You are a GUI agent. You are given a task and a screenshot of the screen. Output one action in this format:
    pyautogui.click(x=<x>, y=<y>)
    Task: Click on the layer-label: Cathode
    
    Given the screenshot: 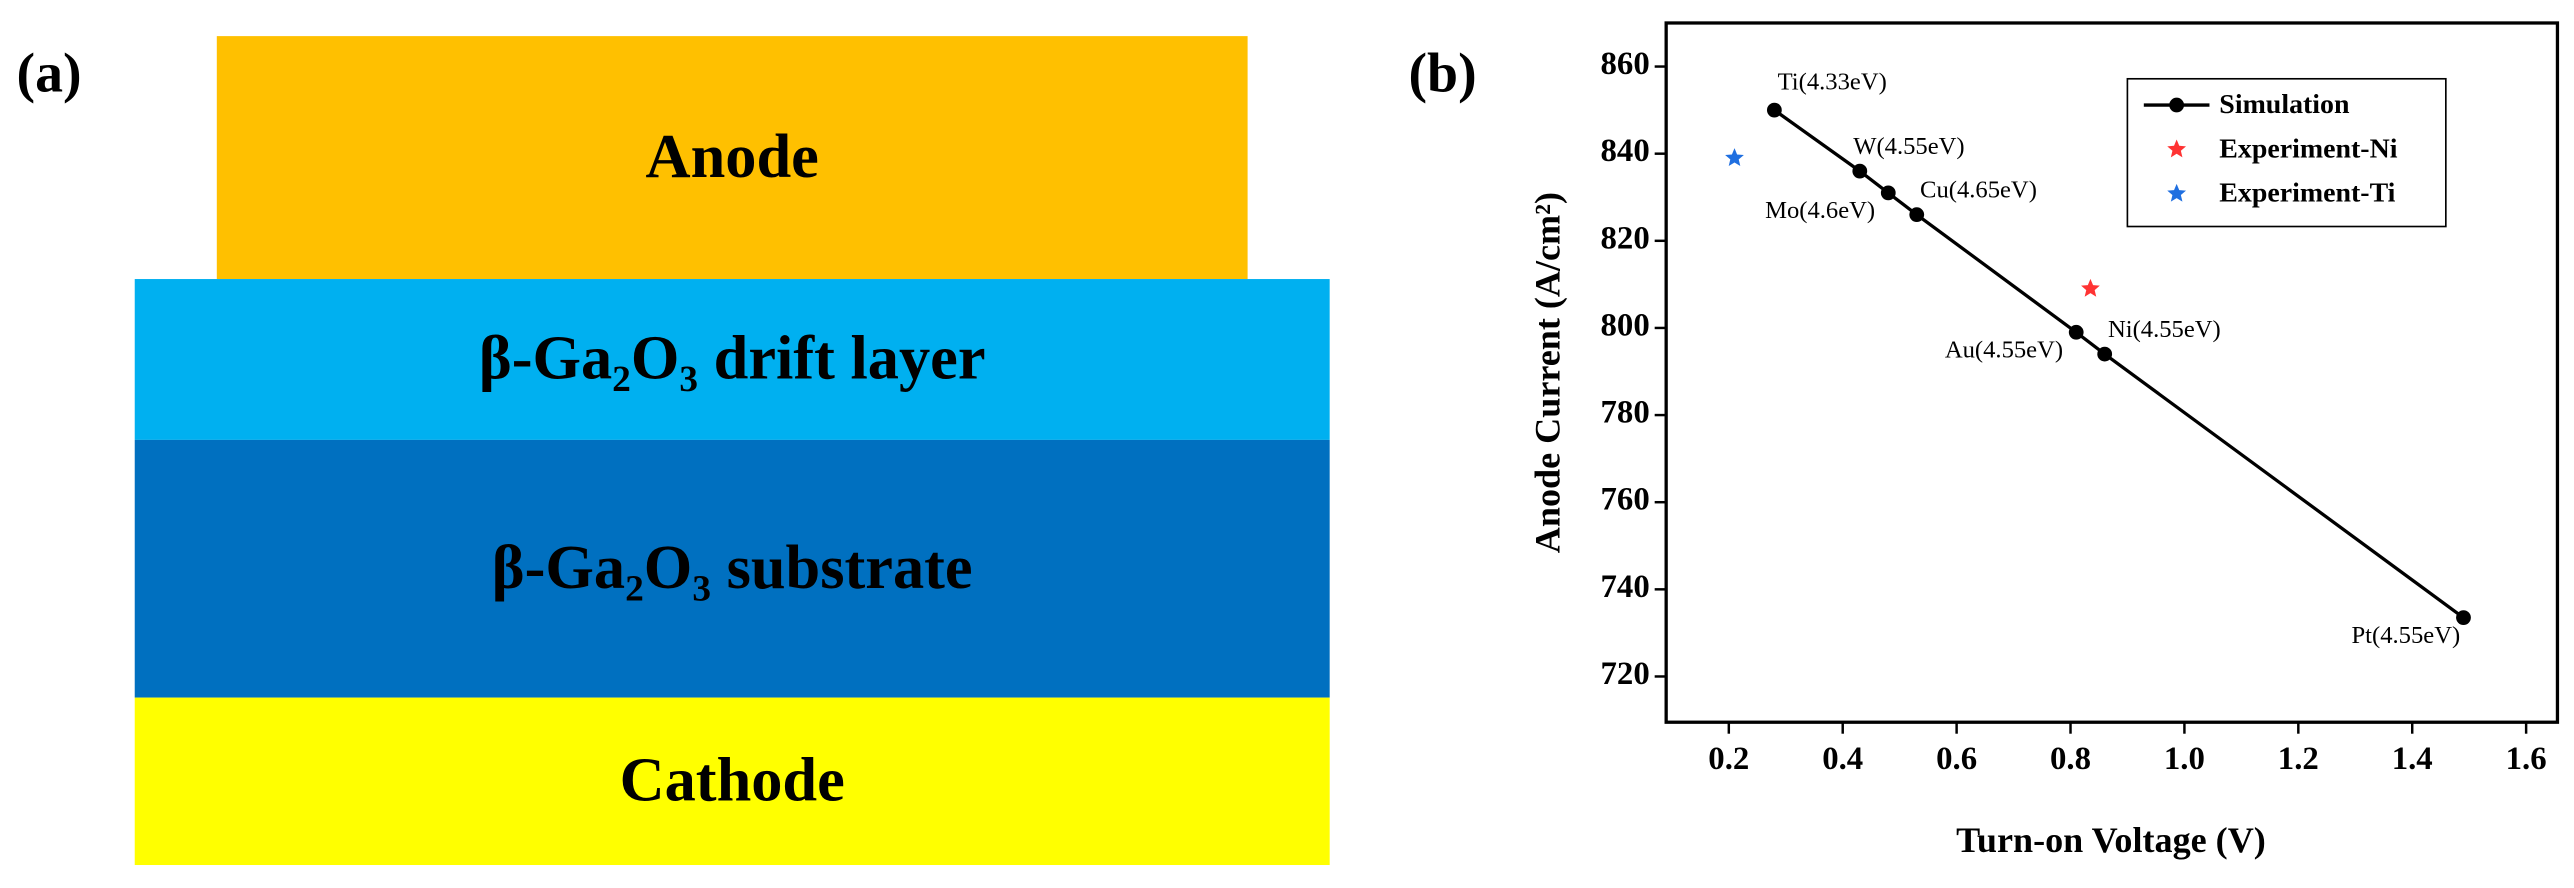 What is the action you would take?
    pyautogui.click(x=732, y=780)
    